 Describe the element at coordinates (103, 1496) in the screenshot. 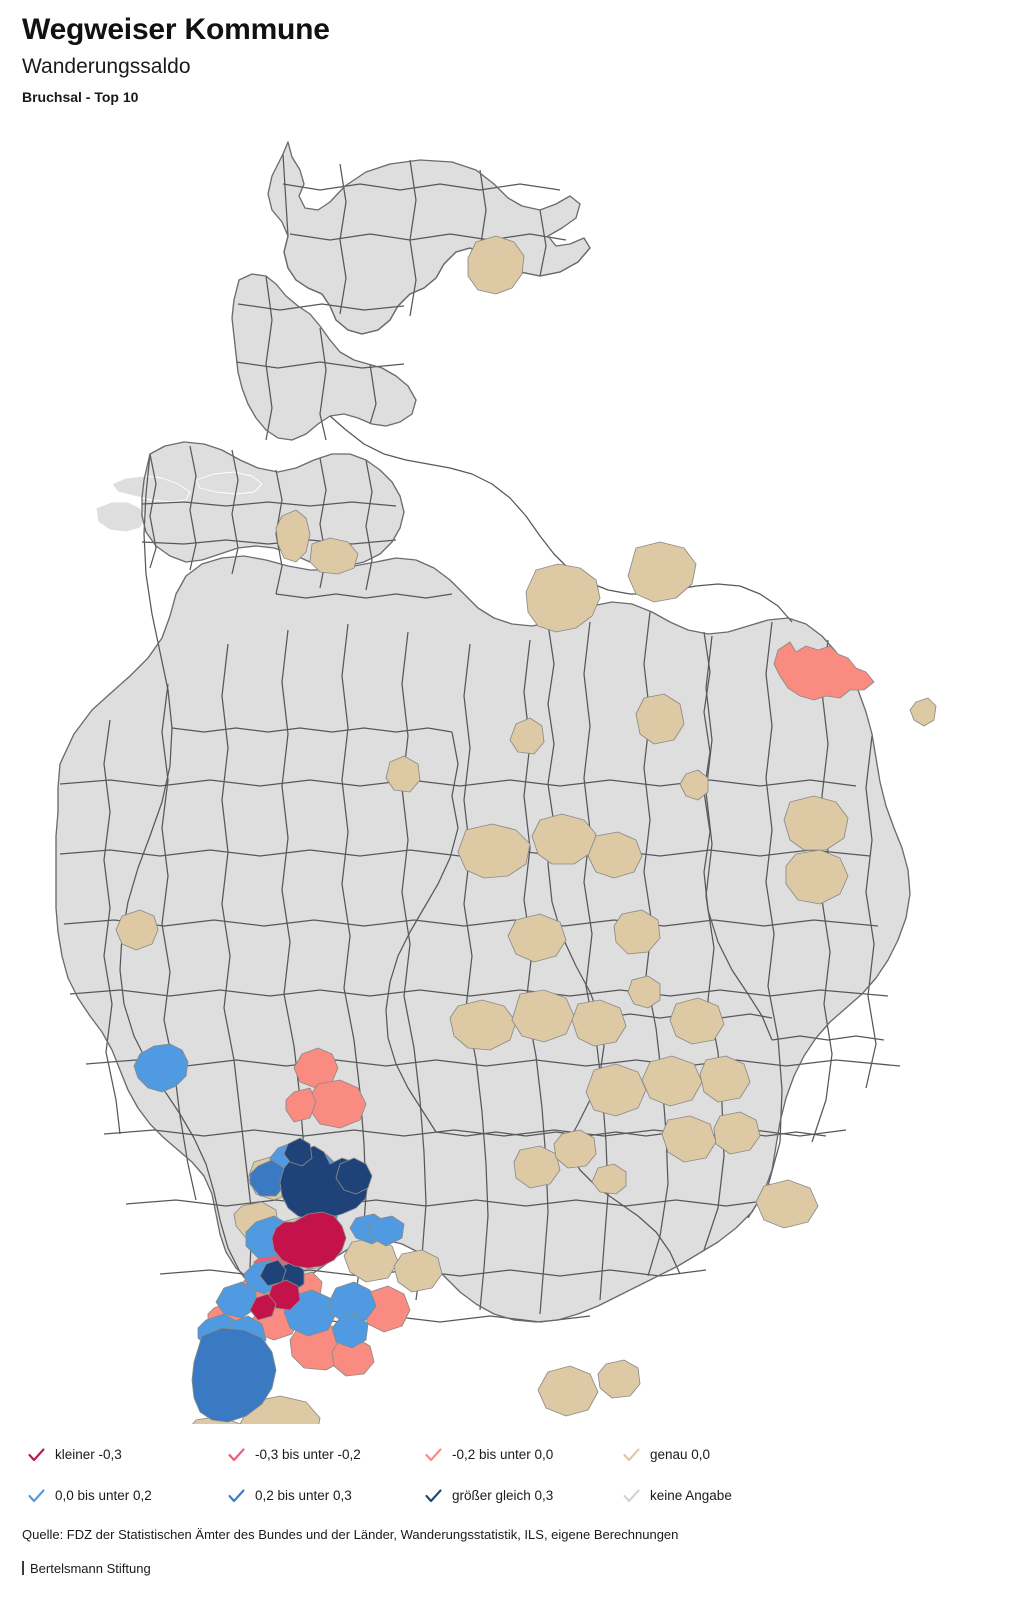

I see `legend-label: 0,0 bis unter 0,2` at that location.